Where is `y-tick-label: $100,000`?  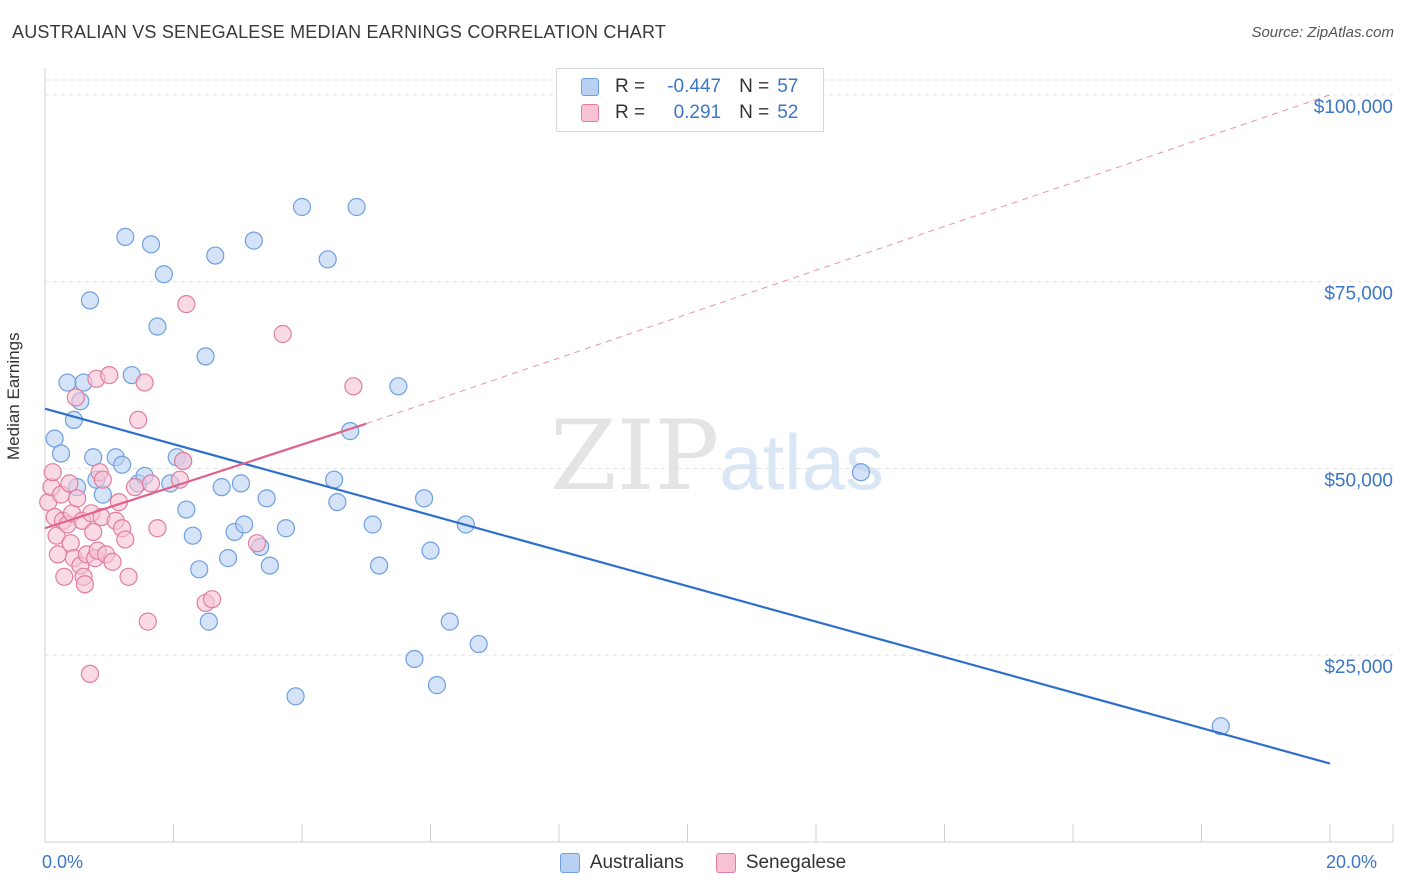
y-tick-label: $100,000 is located at coordinates (1353, 107).